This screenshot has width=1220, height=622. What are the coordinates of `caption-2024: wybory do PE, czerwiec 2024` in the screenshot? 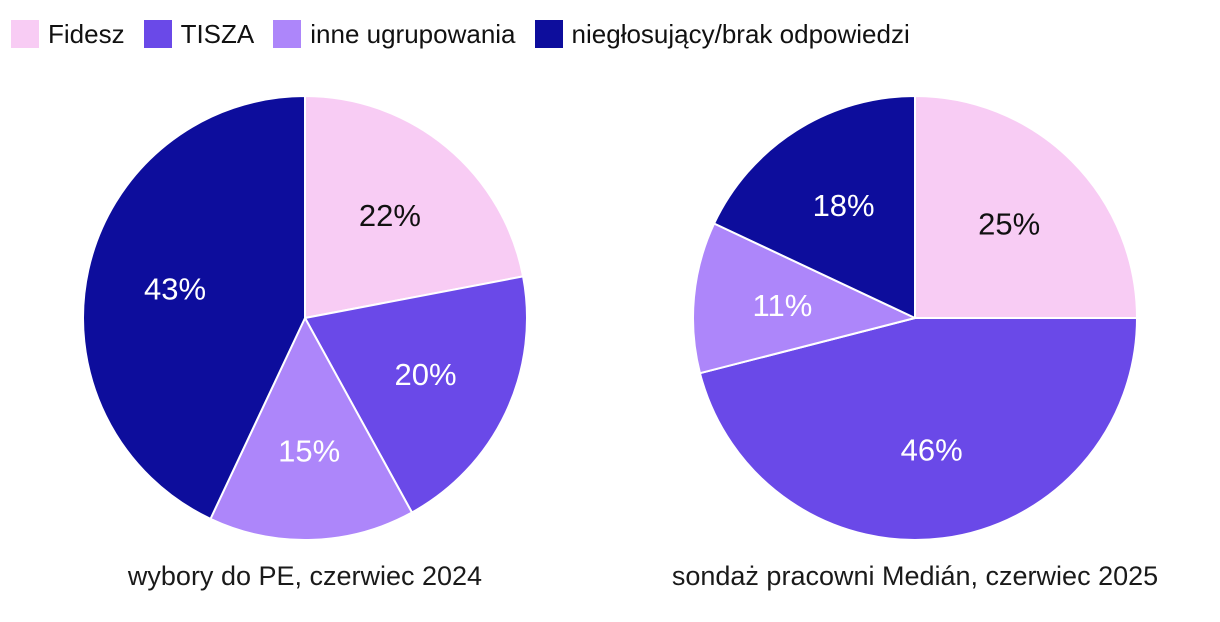 It's located at (305, 576).